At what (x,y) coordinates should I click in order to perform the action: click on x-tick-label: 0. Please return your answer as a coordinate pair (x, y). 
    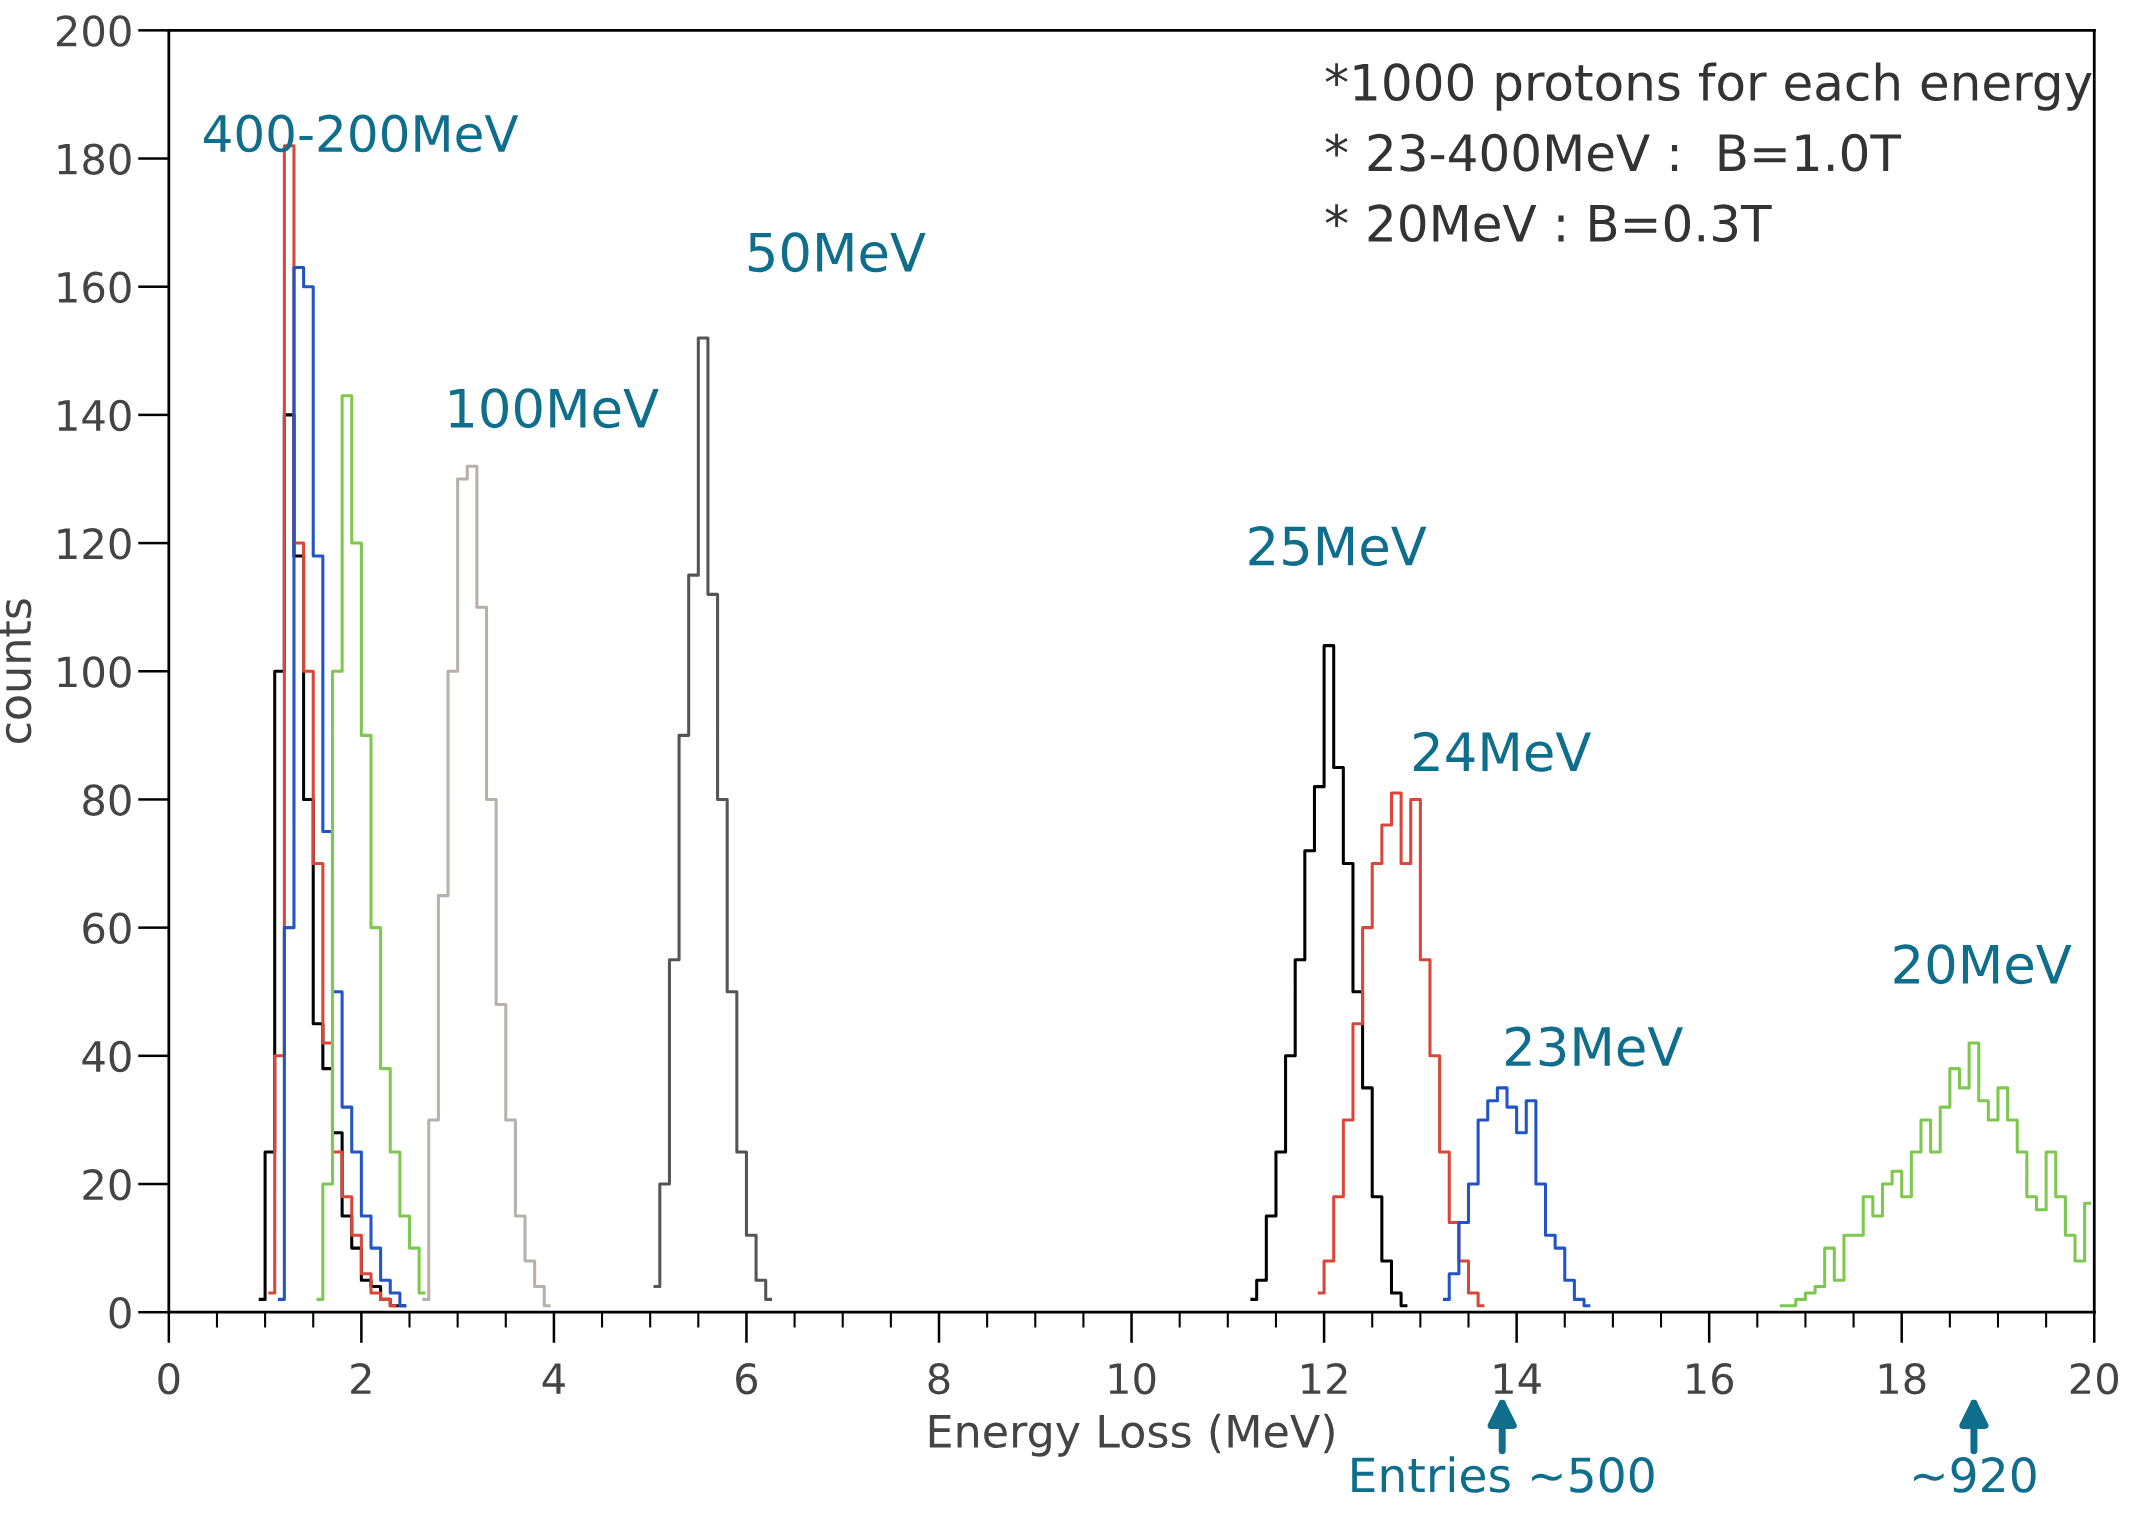
    Looking at the image, I should click on (169, 1378).